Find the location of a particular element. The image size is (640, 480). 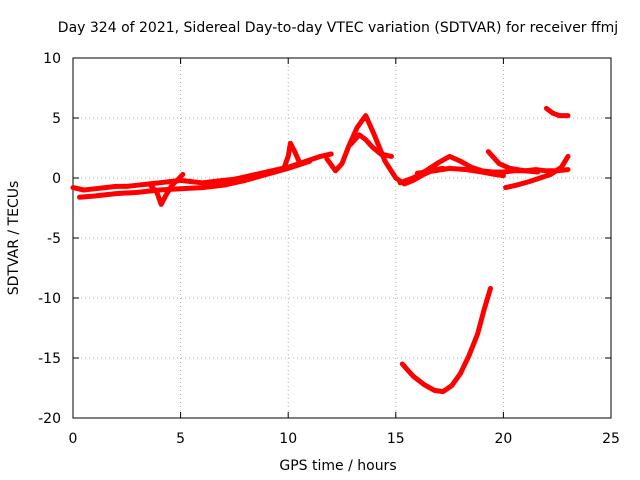

y-tick-label: -20 is located at coordinates (49, 419).